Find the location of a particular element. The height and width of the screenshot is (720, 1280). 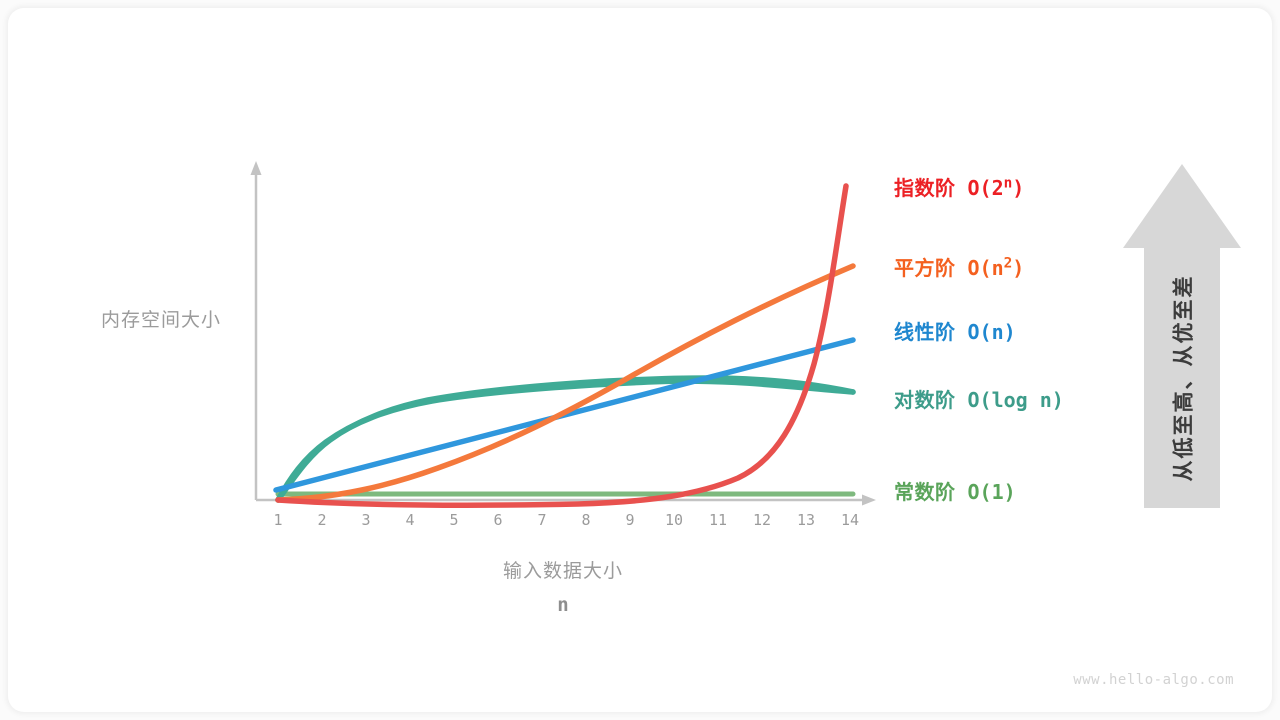

ranking-arrow: 从低至高、从优至差 is located at coordinates (1182, 336).